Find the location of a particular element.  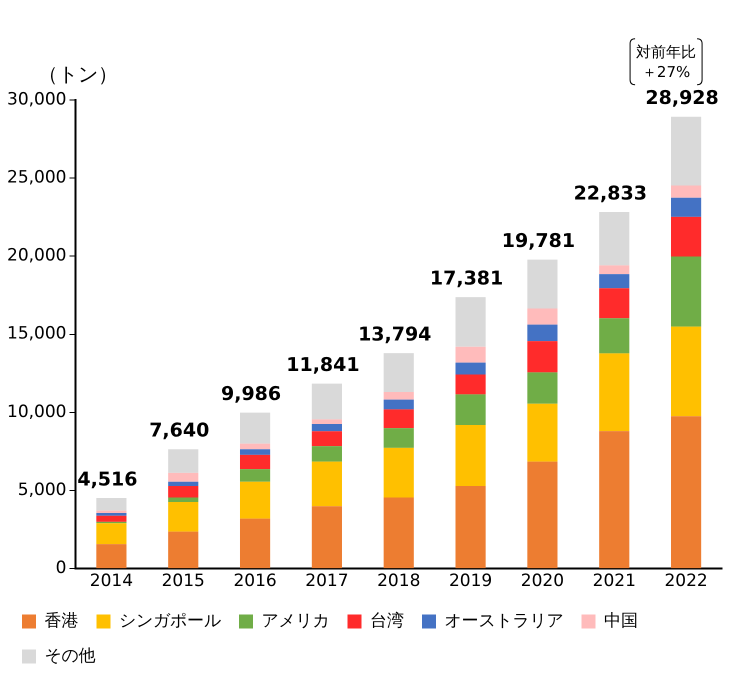

x-tick-label: 2019 is located at coordinates (470, 581).